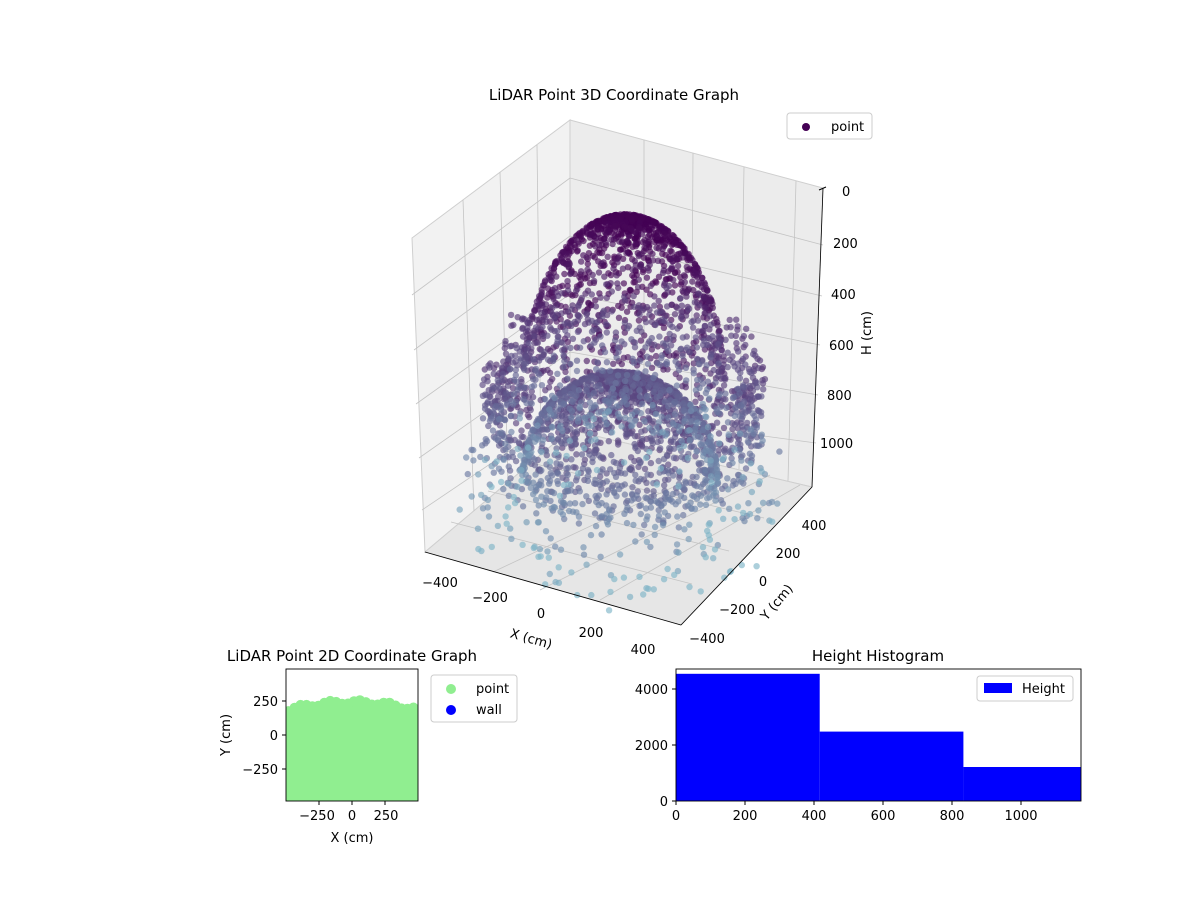 This screenshot has height=900, width=1200. What do you see at coordinates (1043, 689) in the screenshot?
I see `legend-height-label: Height` at bounding box center [1043, 689].